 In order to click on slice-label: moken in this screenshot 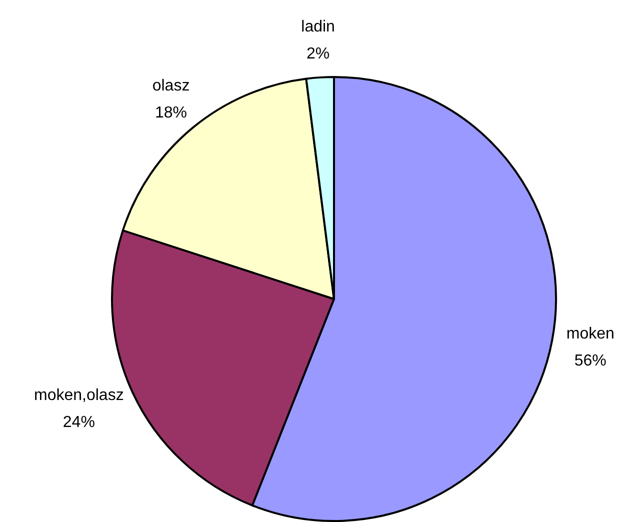, I will do `click(590, 333)`.